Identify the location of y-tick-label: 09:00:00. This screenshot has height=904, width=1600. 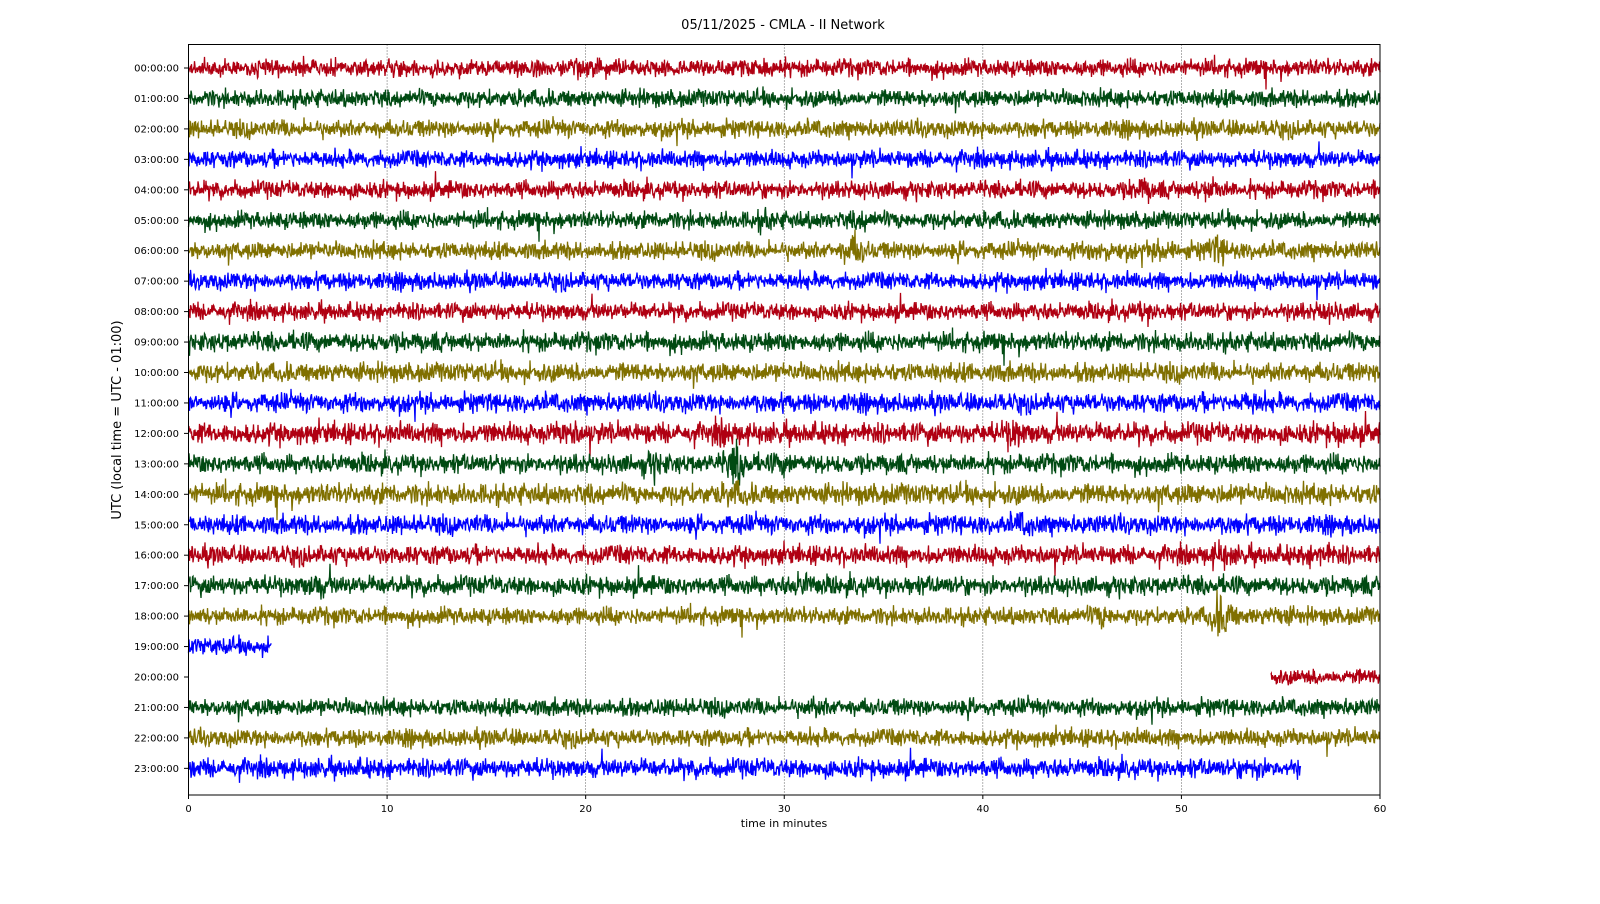
(156, 343).